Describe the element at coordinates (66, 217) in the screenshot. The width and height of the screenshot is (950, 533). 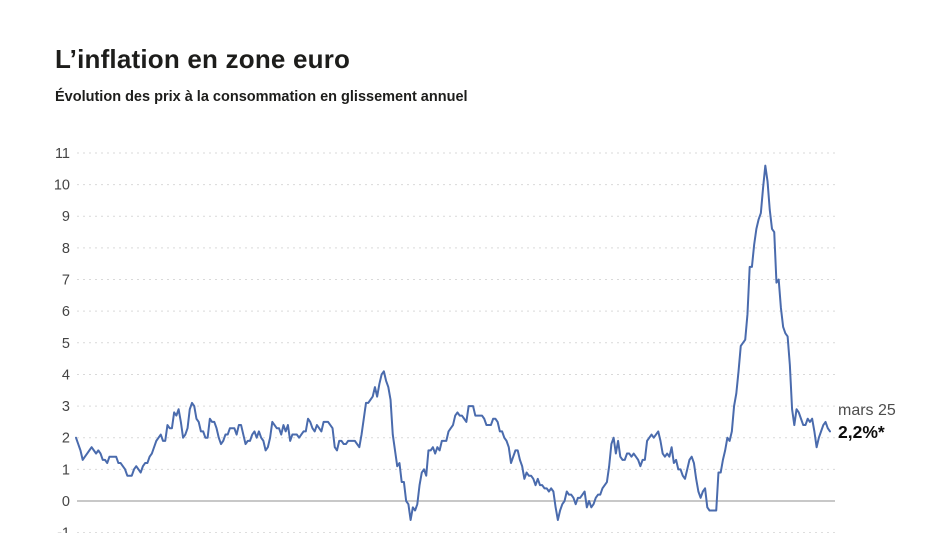
I see `y-axis-tick-label: 9` at that location.